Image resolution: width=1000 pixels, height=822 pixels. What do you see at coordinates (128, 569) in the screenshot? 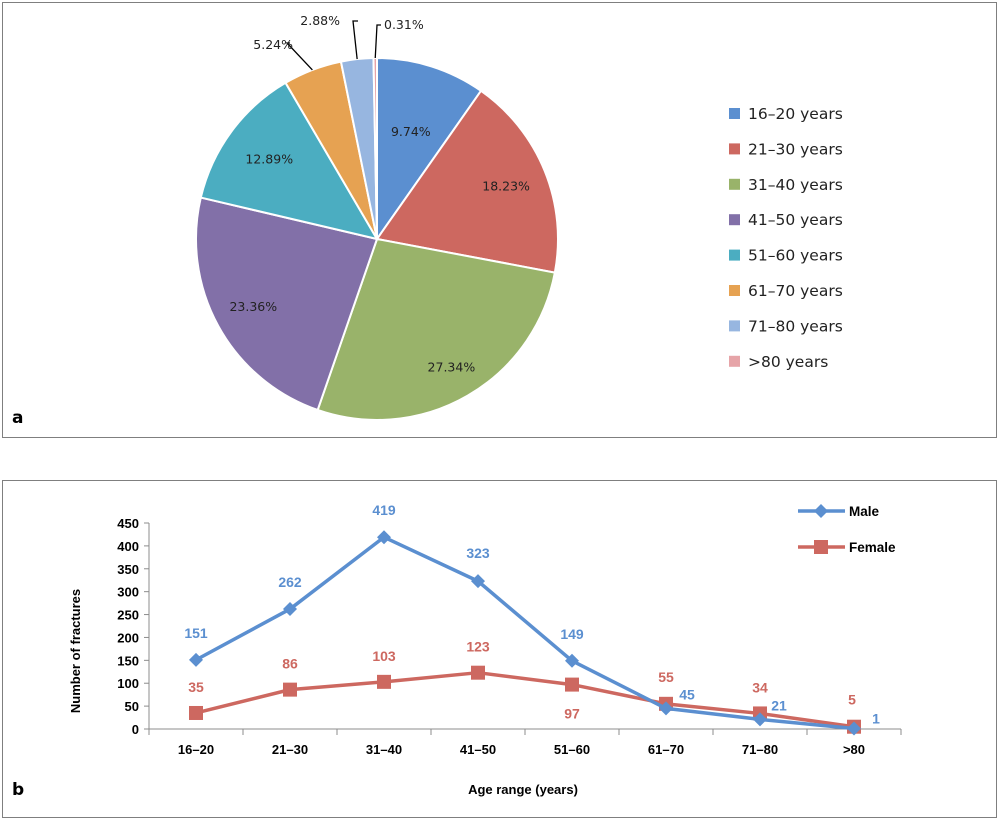
I see `y-tick-label-350: 350` at bounding box center [128, 569].